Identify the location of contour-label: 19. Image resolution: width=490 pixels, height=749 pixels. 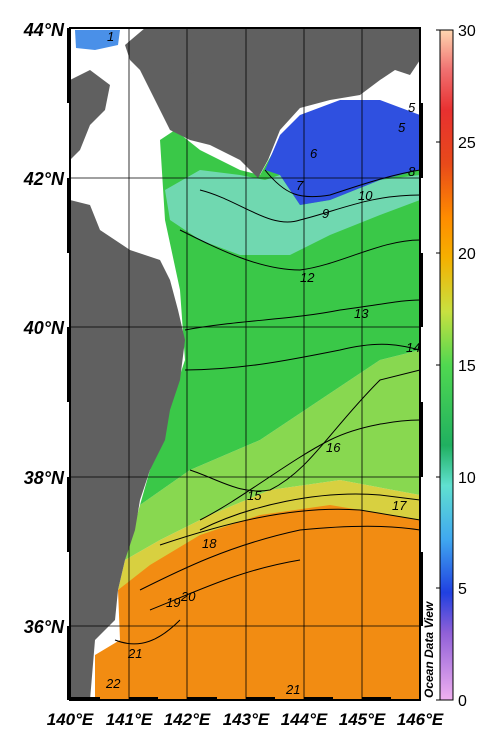
(173, 602).